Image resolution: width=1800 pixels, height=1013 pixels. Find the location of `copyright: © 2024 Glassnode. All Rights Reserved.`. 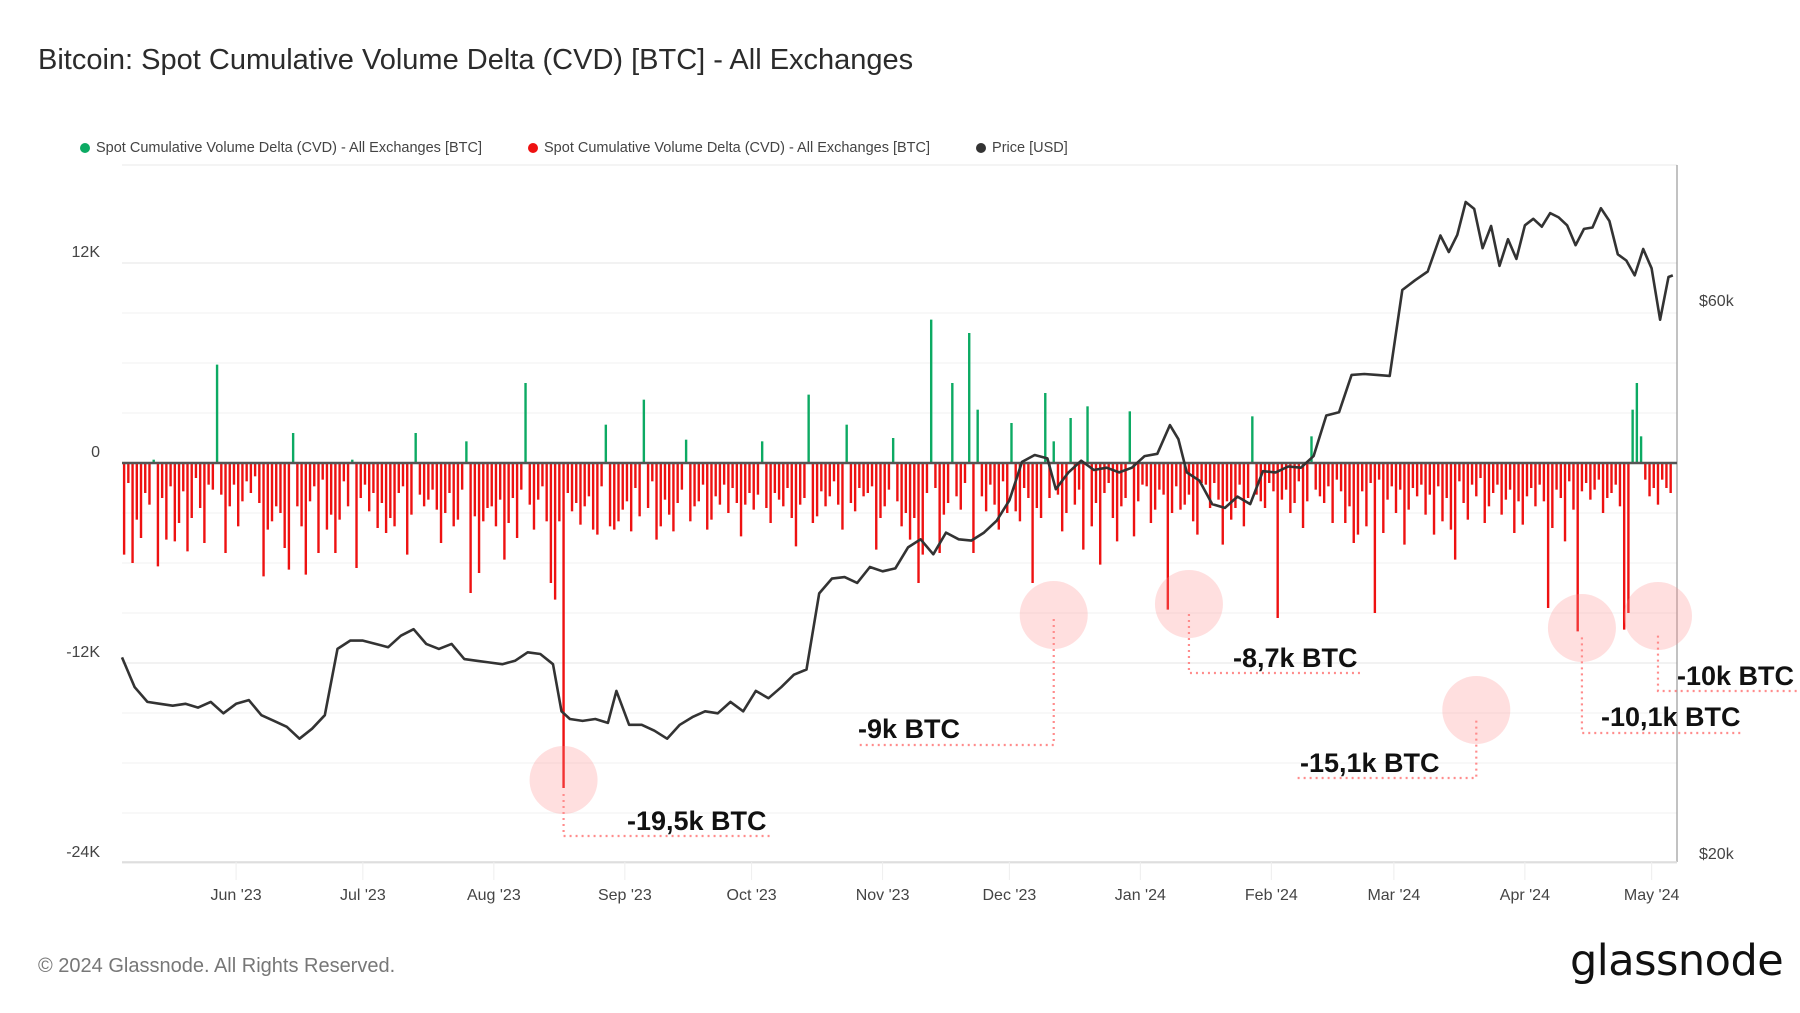

copyright: © 2024 Glassnode. All Rights Reserved. is located at coordinates (217, 966).